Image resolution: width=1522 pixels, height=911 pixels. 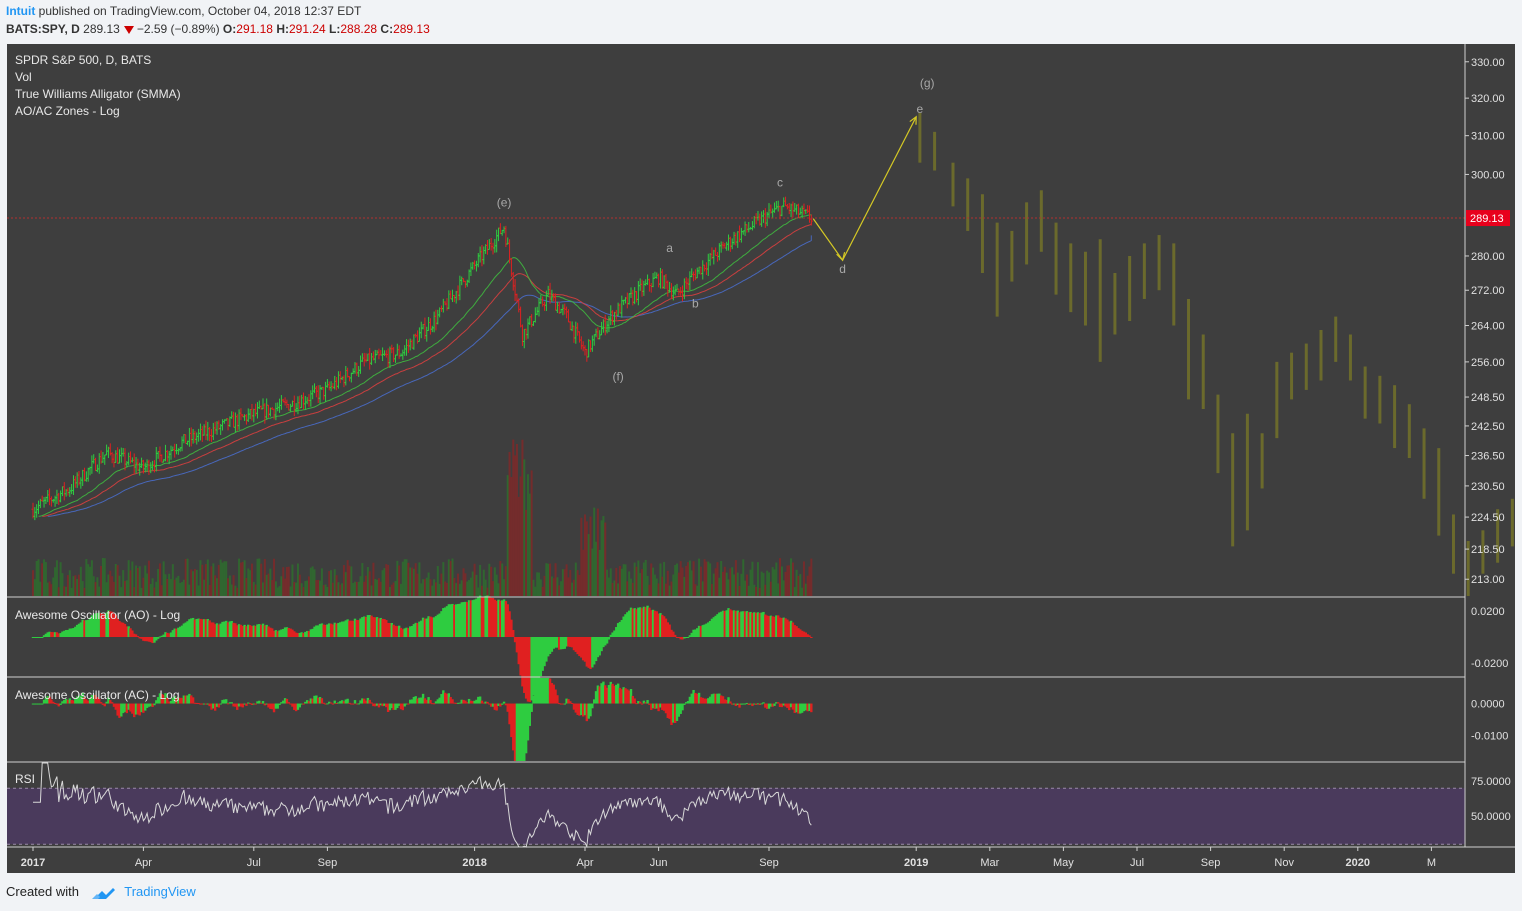 What do you see at coordinates (736, 805) in the screenshot?
I see `rsi-pane` at bounding box center [736, 805].